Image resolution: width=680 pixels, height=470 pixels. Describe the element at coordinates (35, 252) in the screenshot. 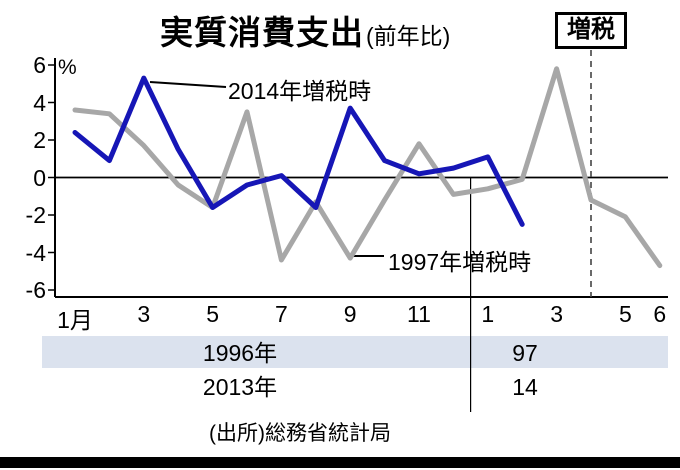

I see `y-tick-label: -4` at that location.